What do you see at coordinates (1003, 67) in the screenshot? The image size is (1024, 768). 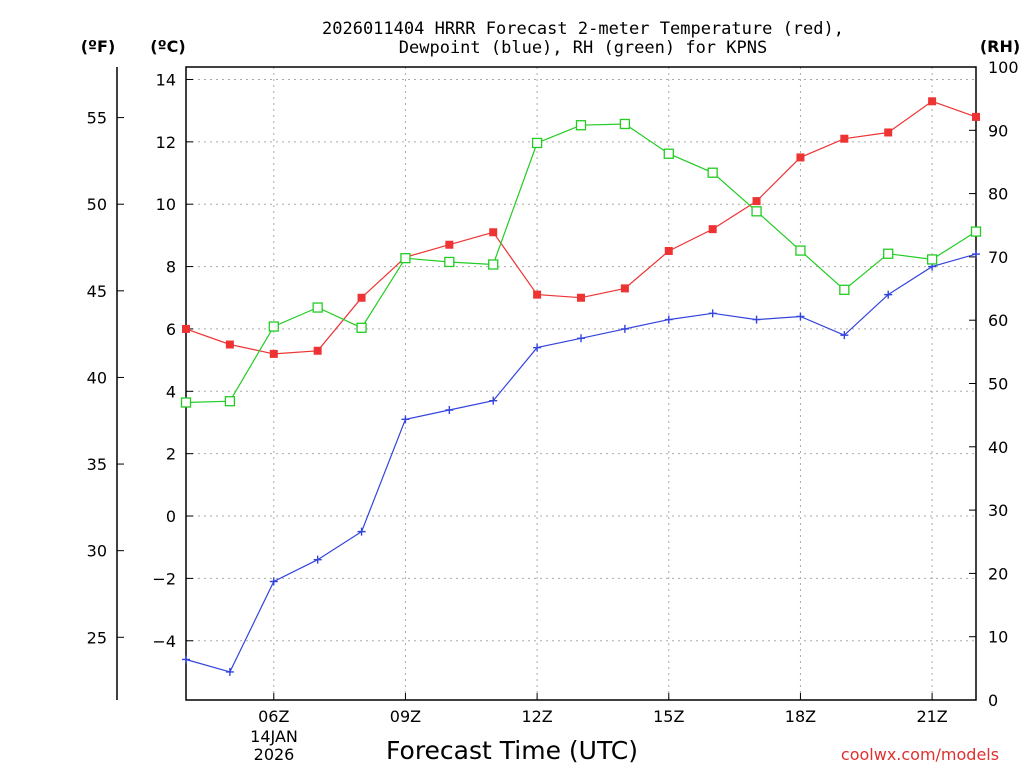 I see `rh-tick-label: 100` at bounding box center [1003, 67].